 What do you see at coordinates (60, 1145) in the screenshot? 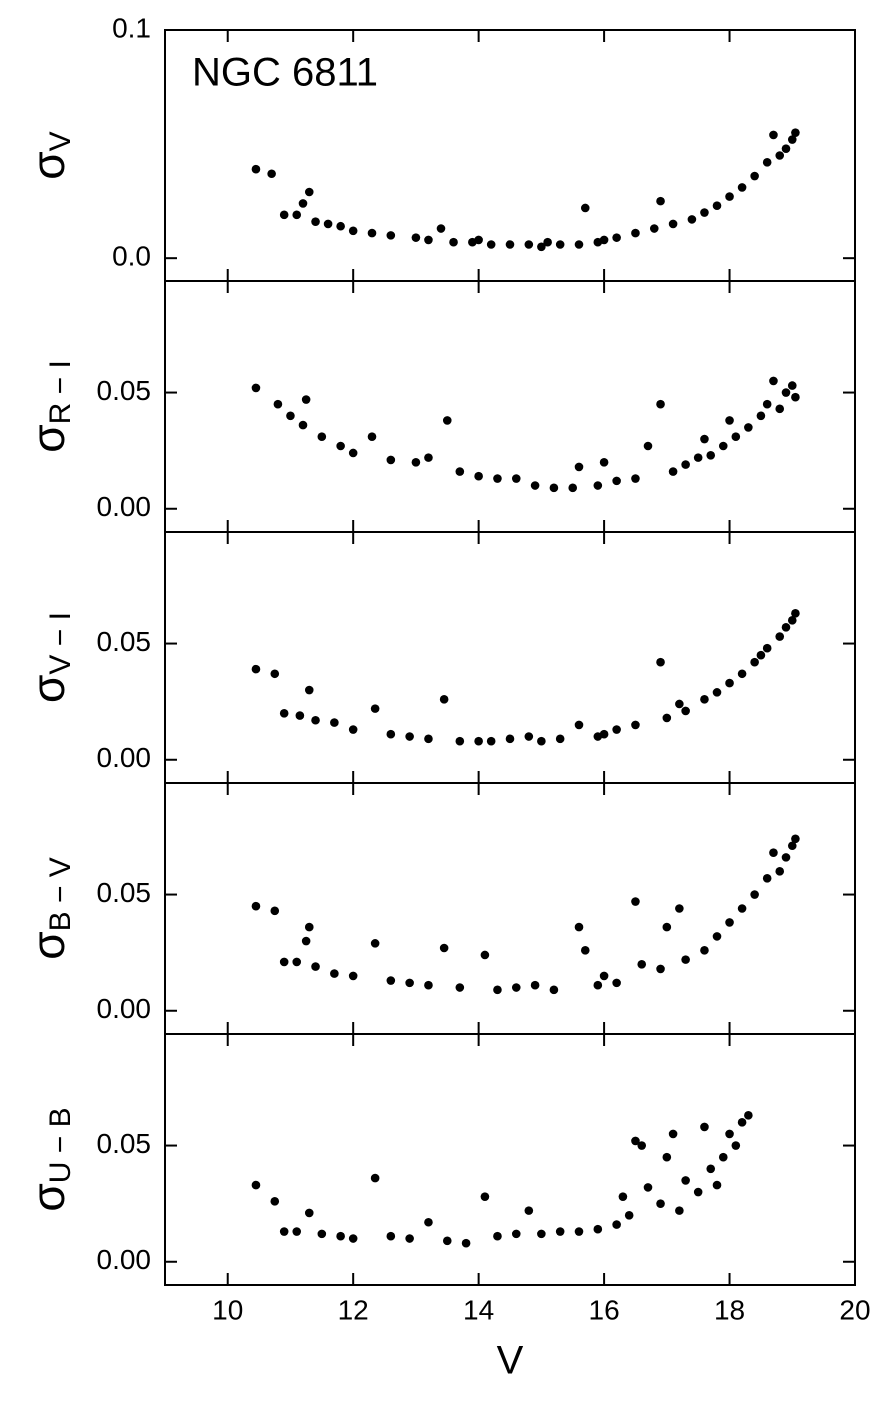
I see `y-label-subscript: U − B` at bounding box center [60, 1145].